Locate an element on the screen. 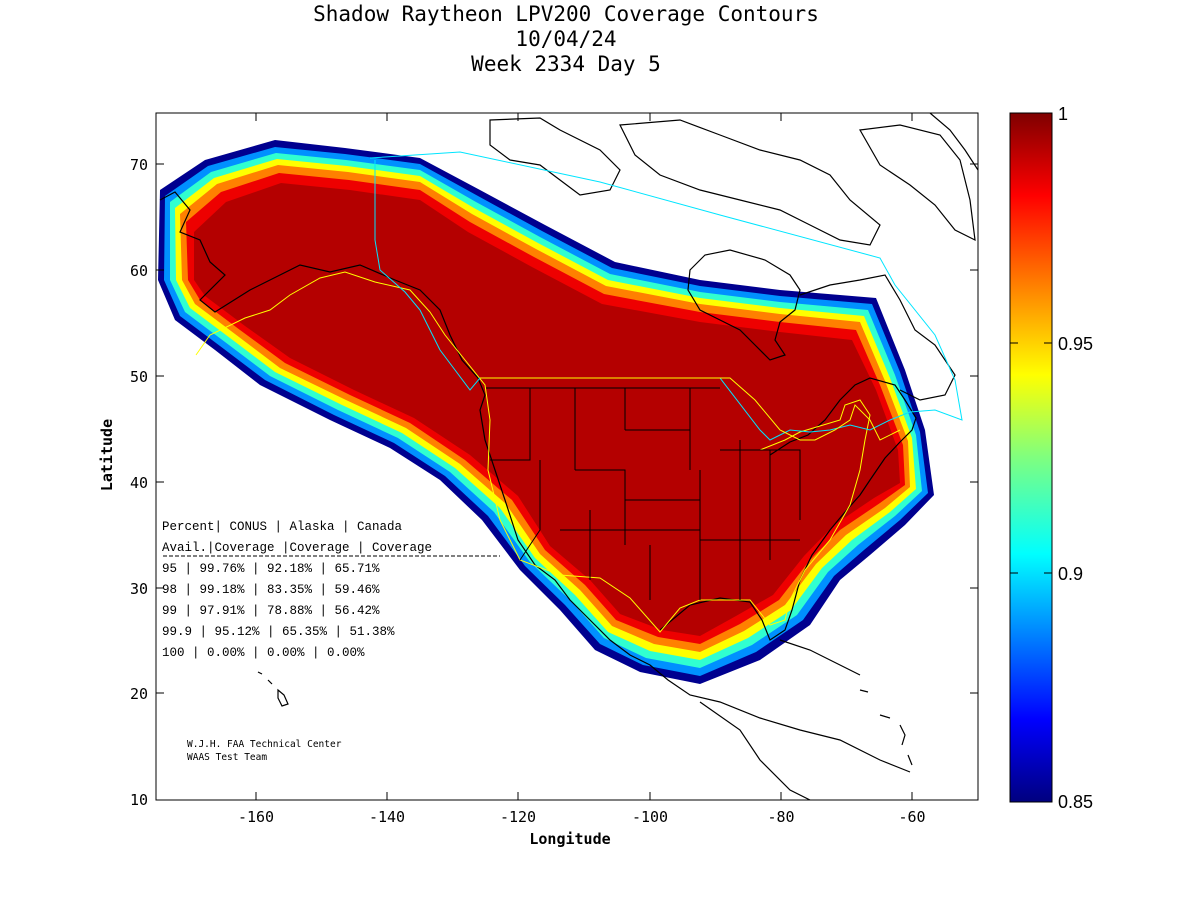 This screenshot has height=900, width=1200. x-axis-label: Longitude is located at coordinates (569, 839).